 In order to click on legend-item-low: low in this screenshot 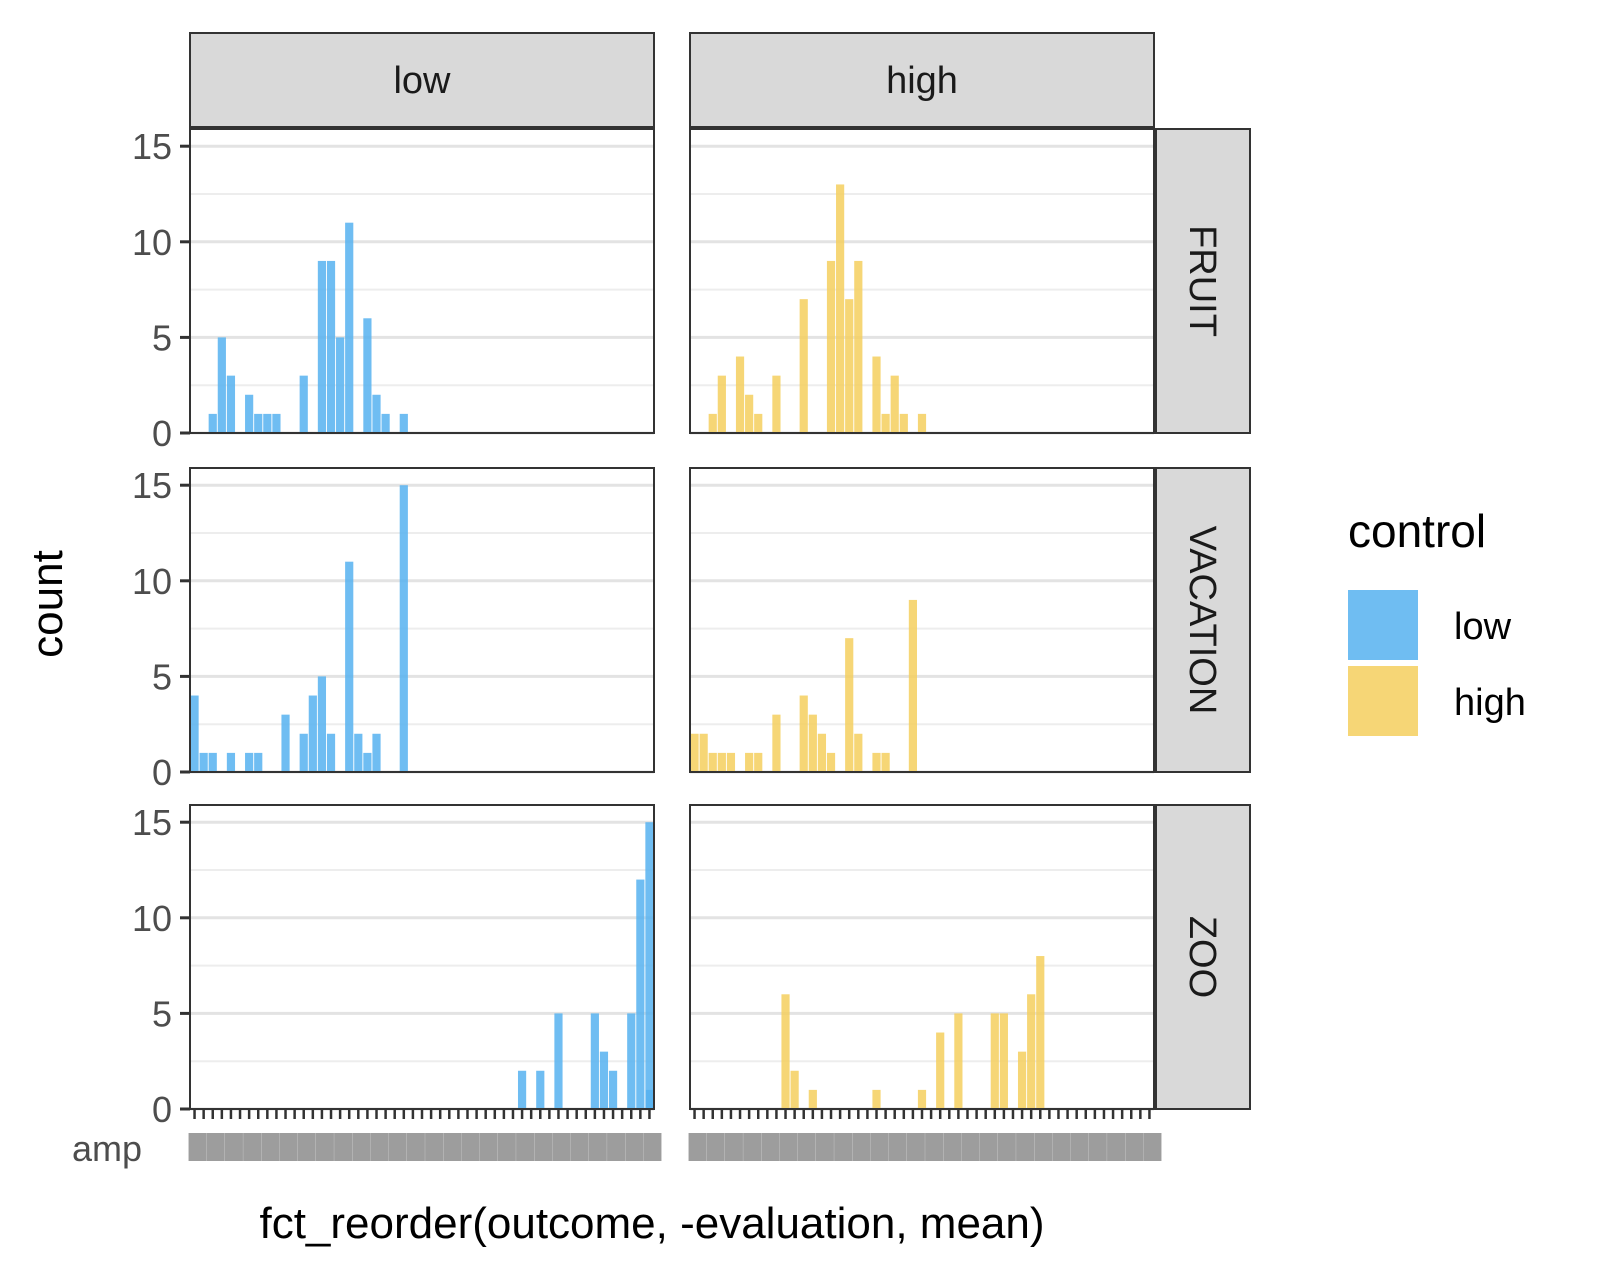, I will do `click(1430, 625)`.